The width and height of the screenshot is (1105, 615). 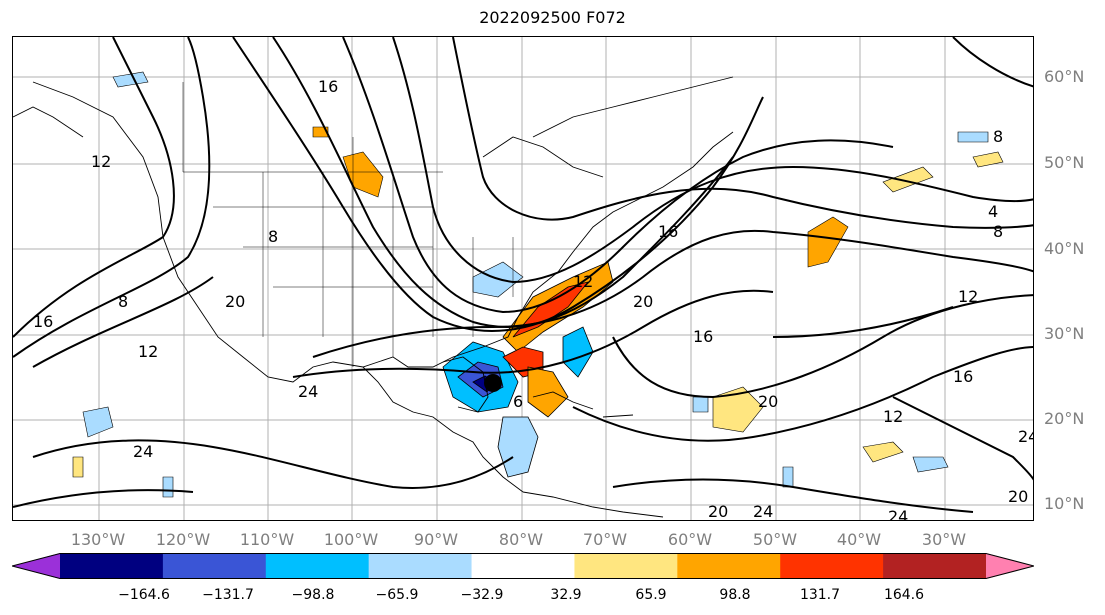 What do you see at coordinates (1064, 333) in the screenshot?
I see `lat-label-30n: 30°N` at bounding box center [1064, 333].